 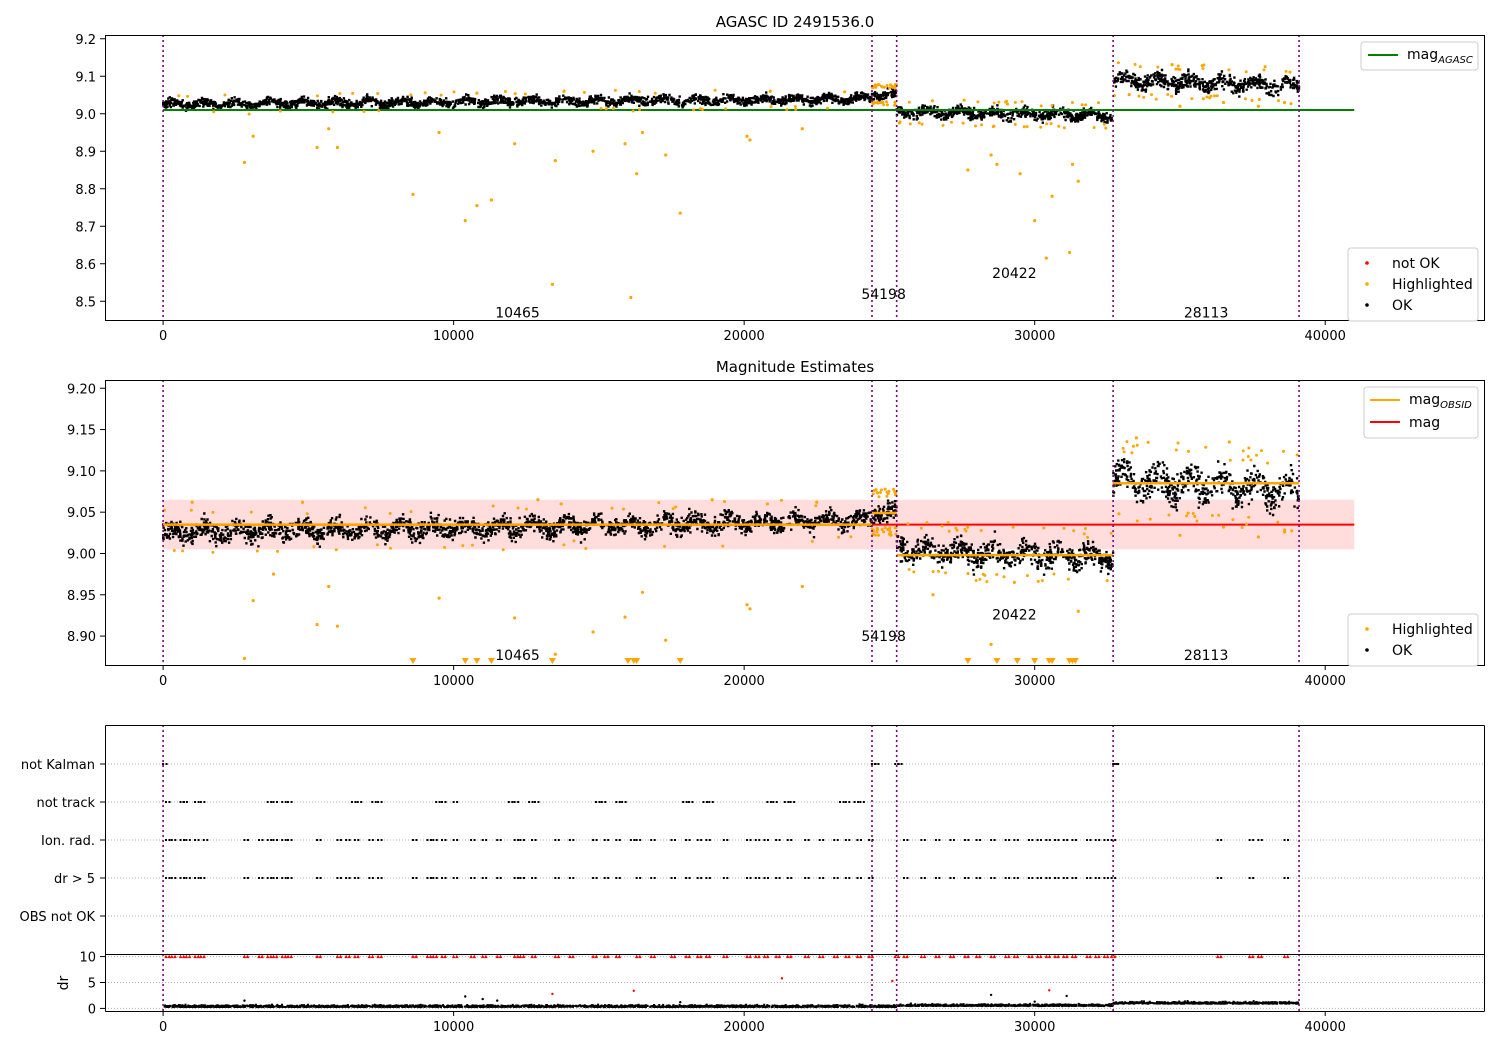 What do you see at coordinates (743, 681) in the screenshot?
I see `x-tick-label: 20000` at bounding box center [743, 681].